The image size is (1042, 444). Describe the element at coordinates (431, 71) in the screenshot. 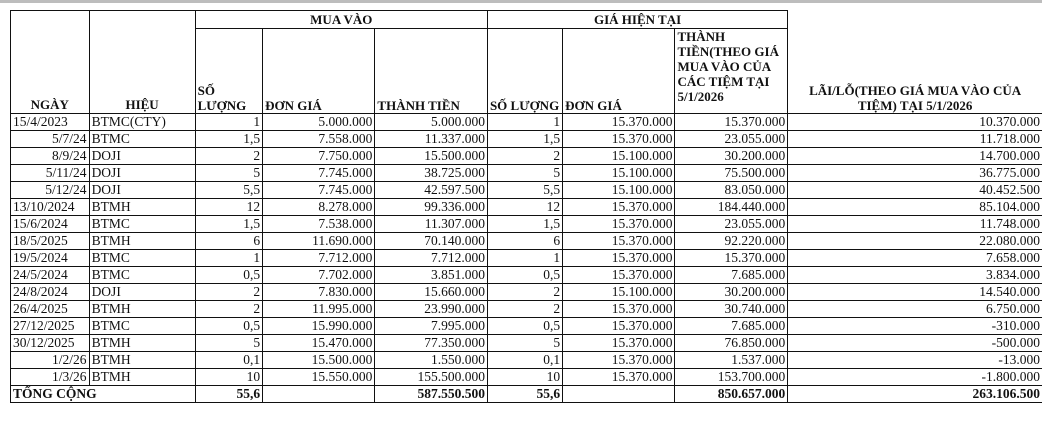

I see `header-thanh-tien: THÀNH TIỀN` at that location.